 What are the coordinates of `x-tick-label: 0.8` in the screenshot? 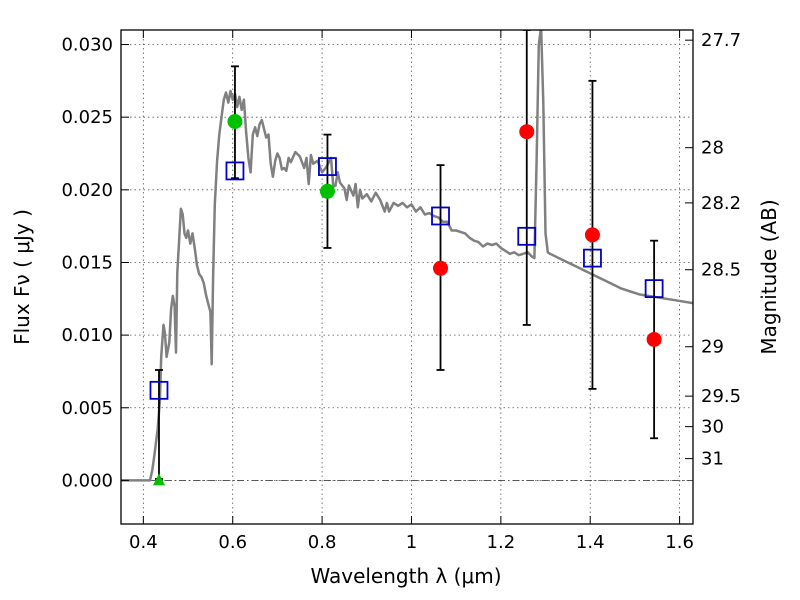 It's located at (322, 542).